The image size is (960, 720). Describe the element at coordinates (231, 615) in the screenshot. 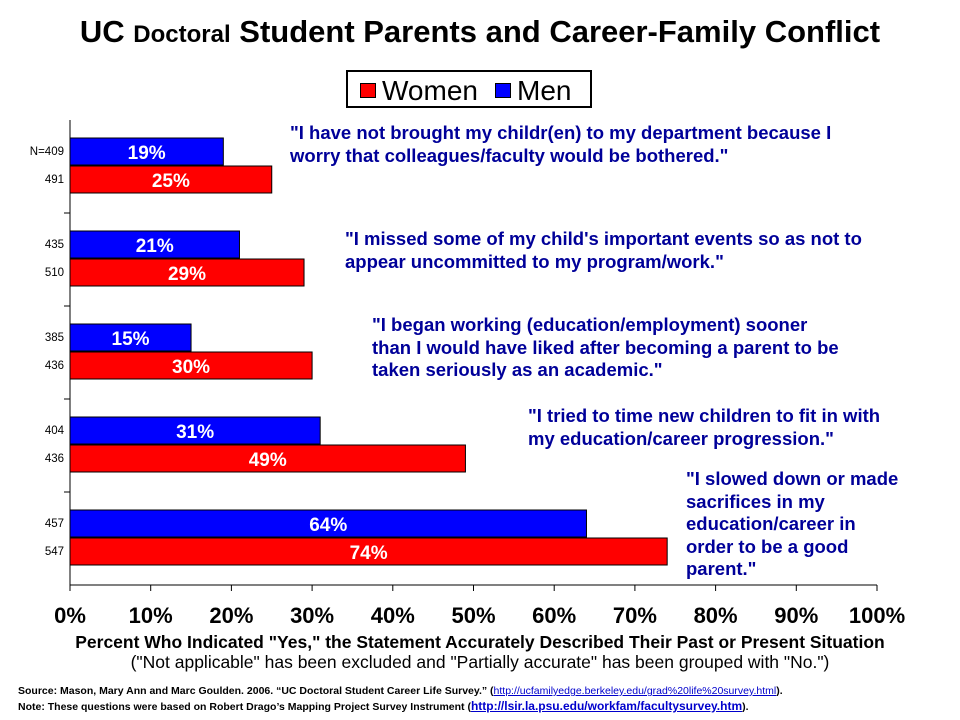

I see `x-tick-label: 20%` at that location.